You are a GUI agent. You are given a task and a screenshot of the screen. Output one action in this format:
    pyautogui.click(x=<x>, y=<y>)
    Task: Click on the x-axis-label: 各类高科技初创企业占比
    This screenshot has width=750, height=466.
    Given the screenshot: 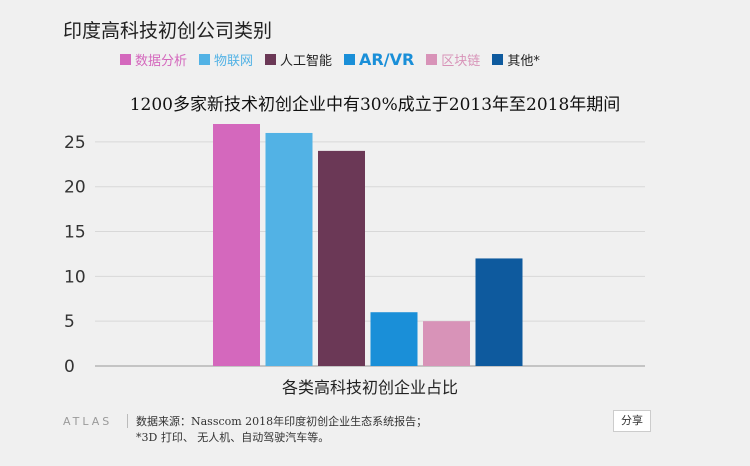 What is the action you would take?
    pyautogui.click(x=370, y=387)
    